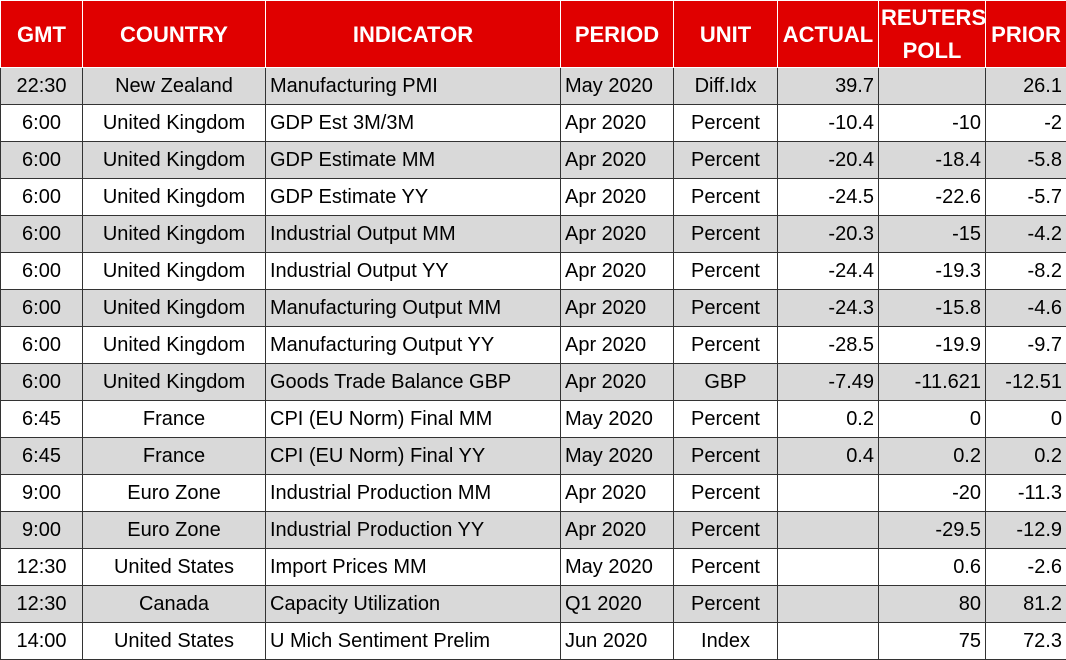 This screenshot has width=1066, height=660. I want to click on table-cell: GDP Est 3M/3M, so click(413, 123).